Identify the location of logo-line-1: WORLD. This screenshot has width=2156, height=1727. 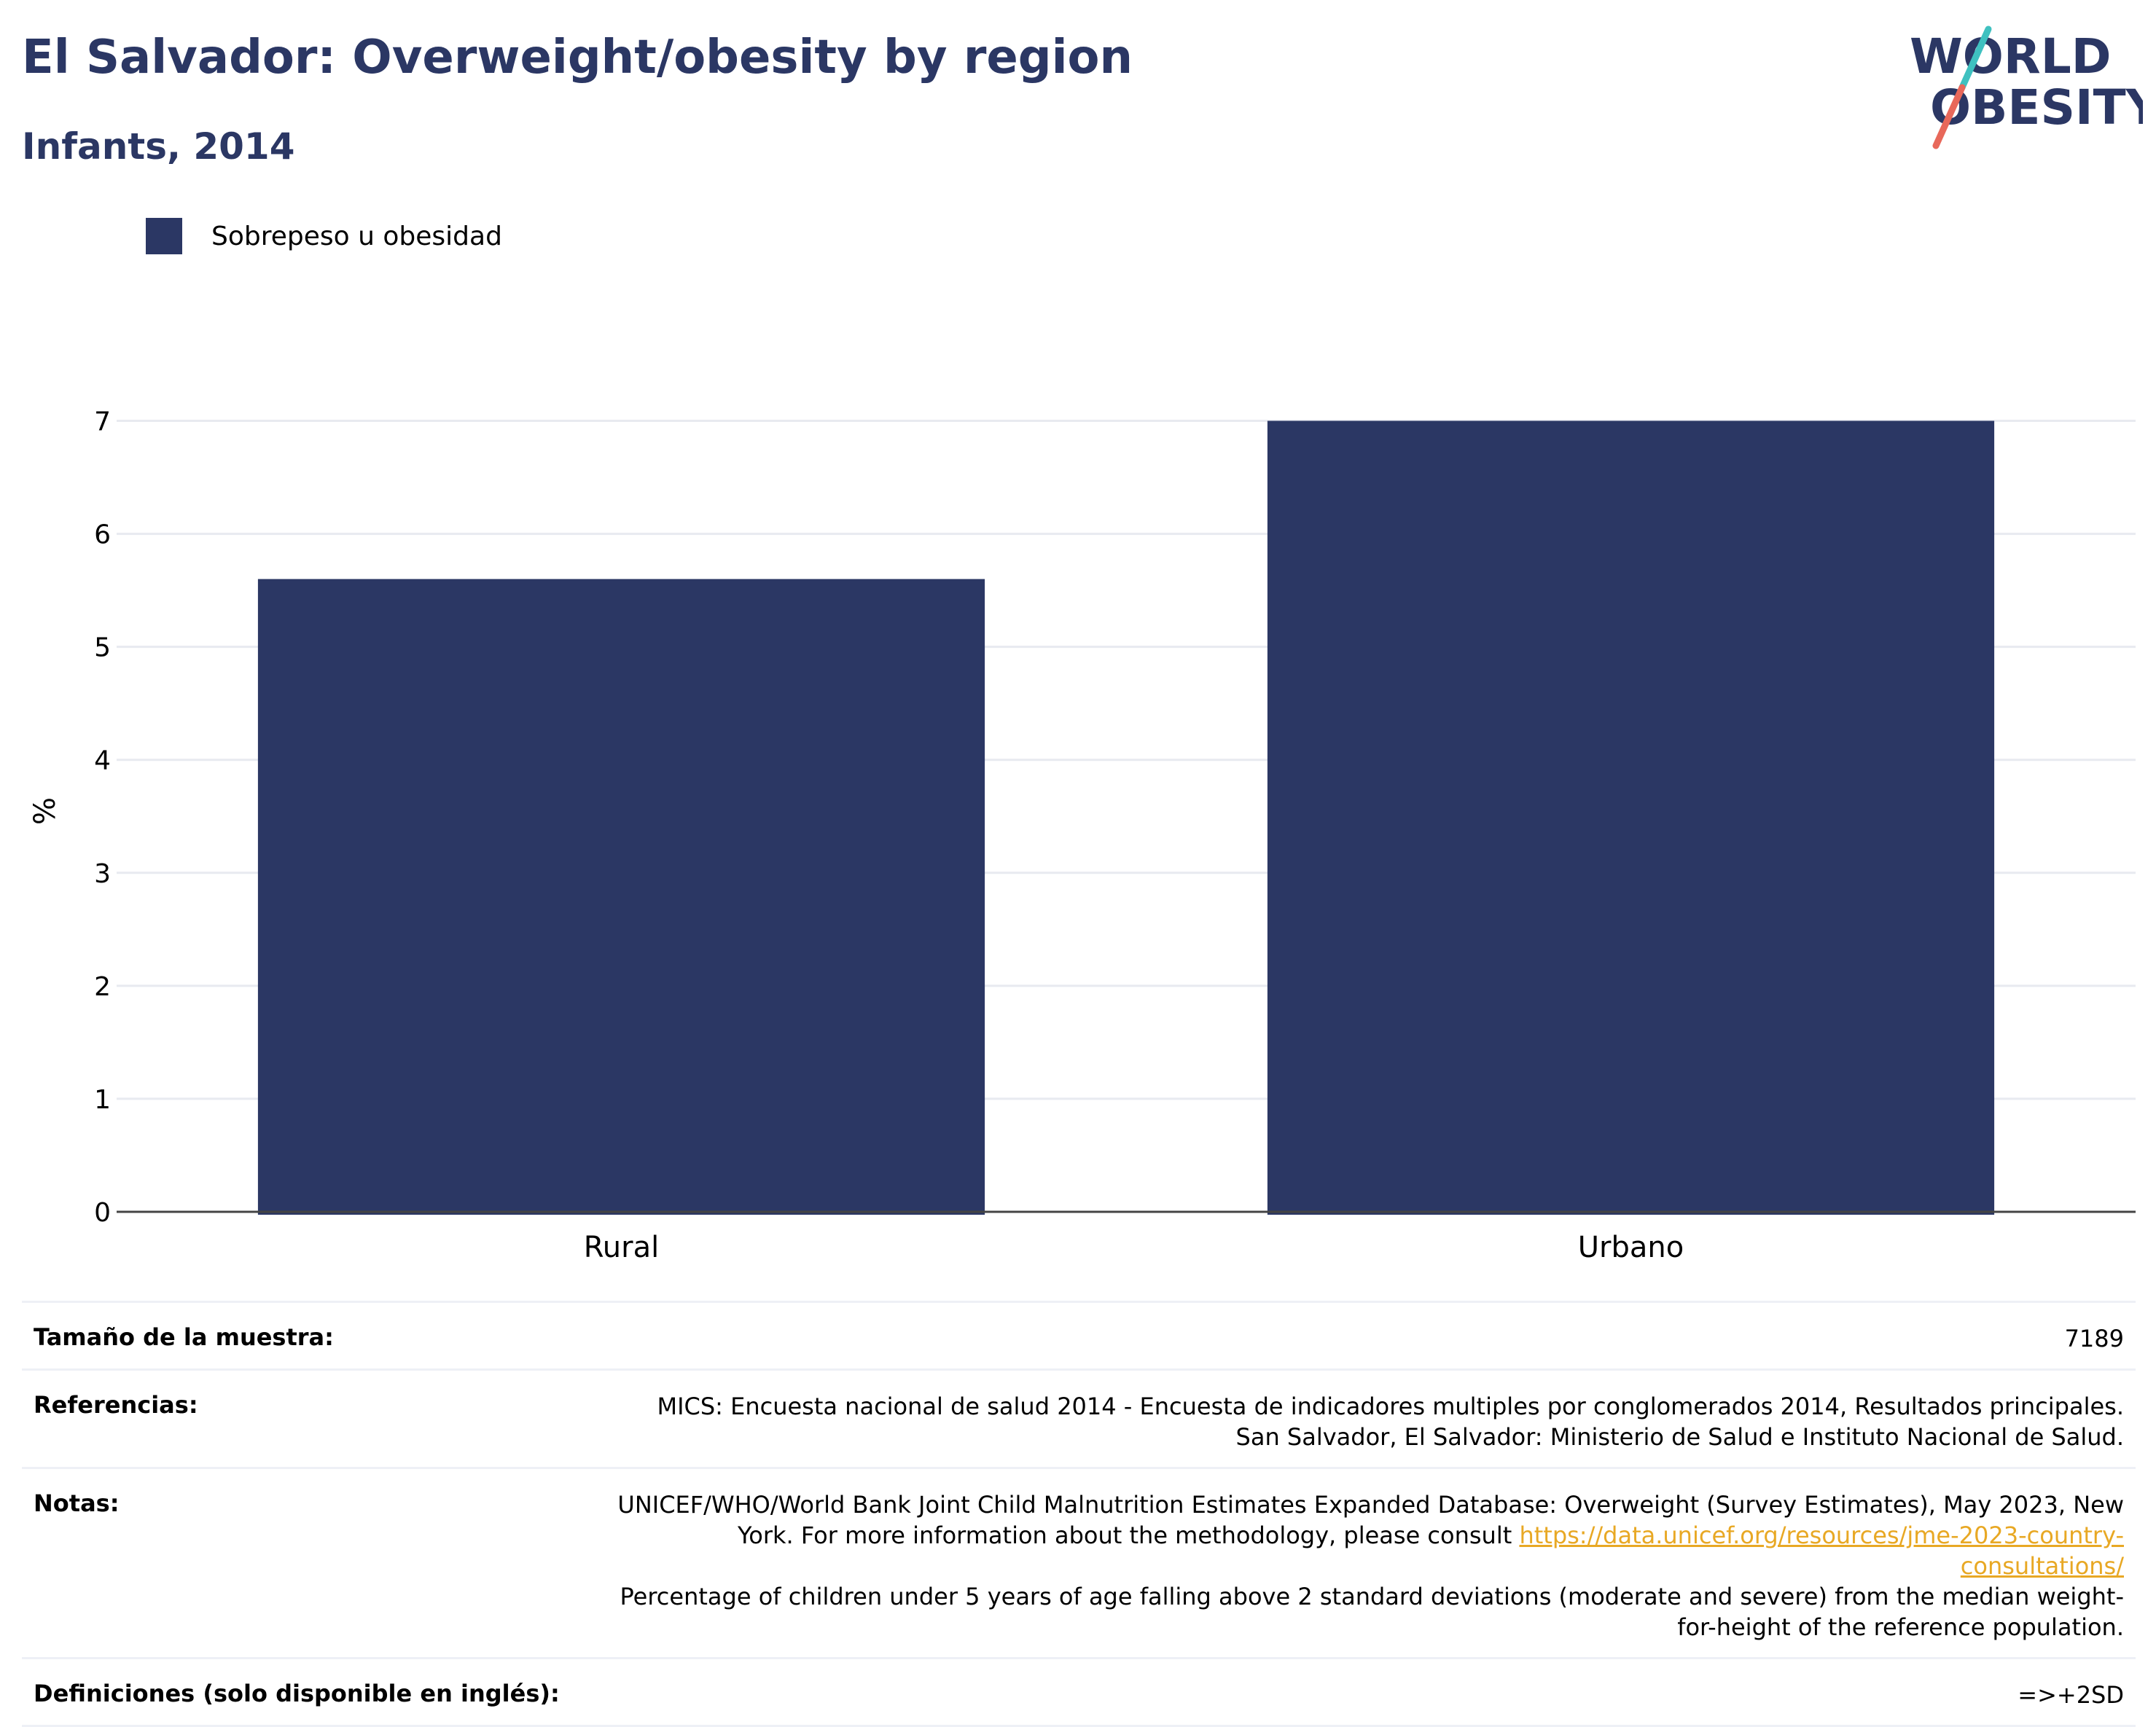
(2011, 56).